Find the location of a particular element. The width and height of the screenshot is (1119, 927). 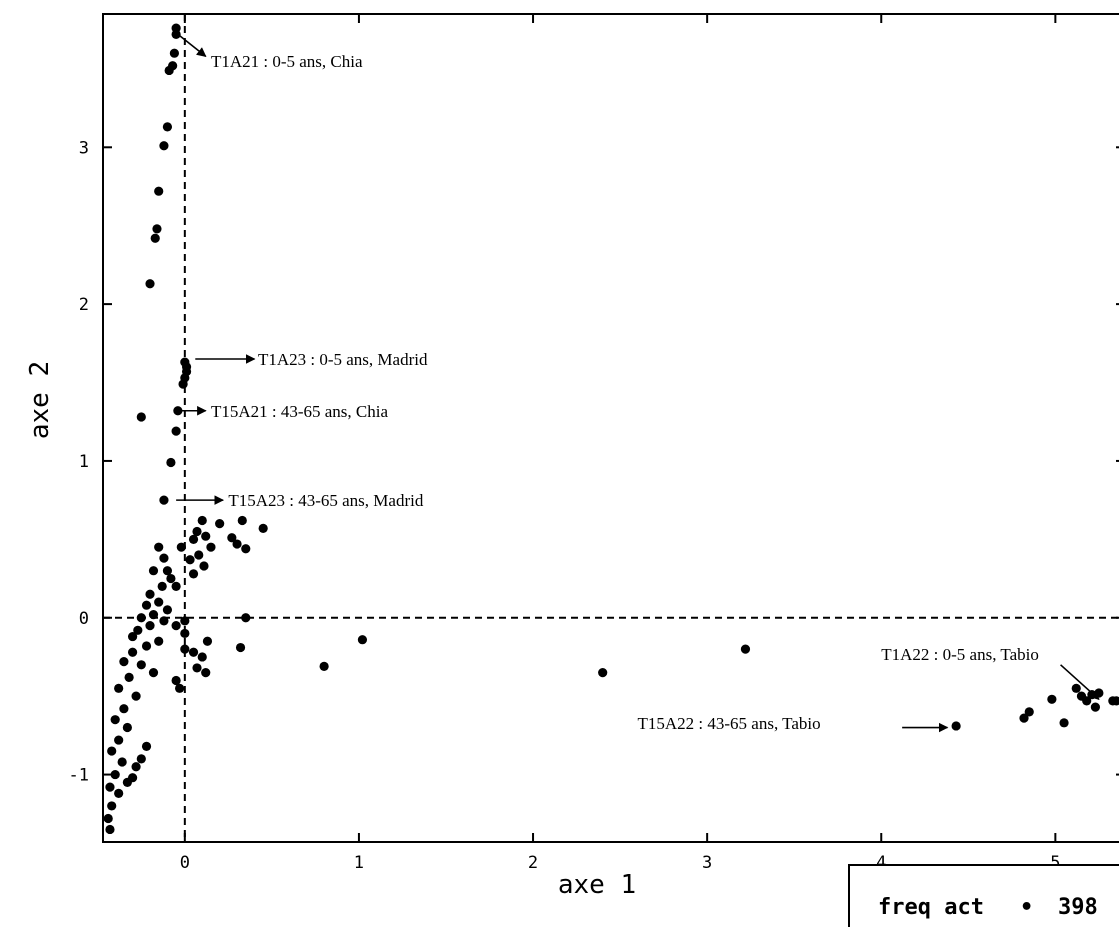

x-tick-label: 3 is located at coordinates (707, 863).